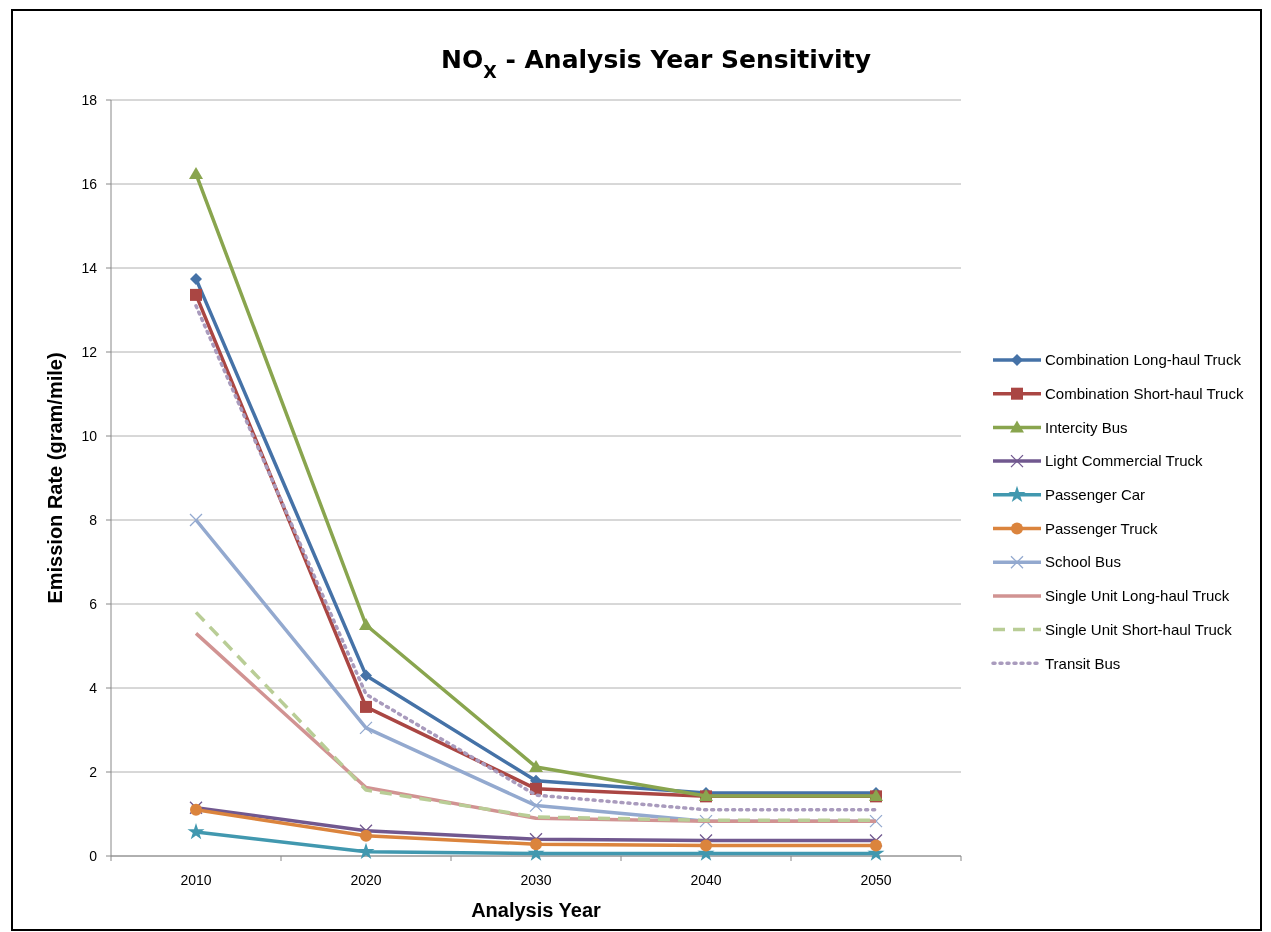 Image resolution: width=1271 pixels, height=932 pixels. Describe the element at coordinates (93, 855) in the screenshot. I see `y-tick-label: 0` at that location.